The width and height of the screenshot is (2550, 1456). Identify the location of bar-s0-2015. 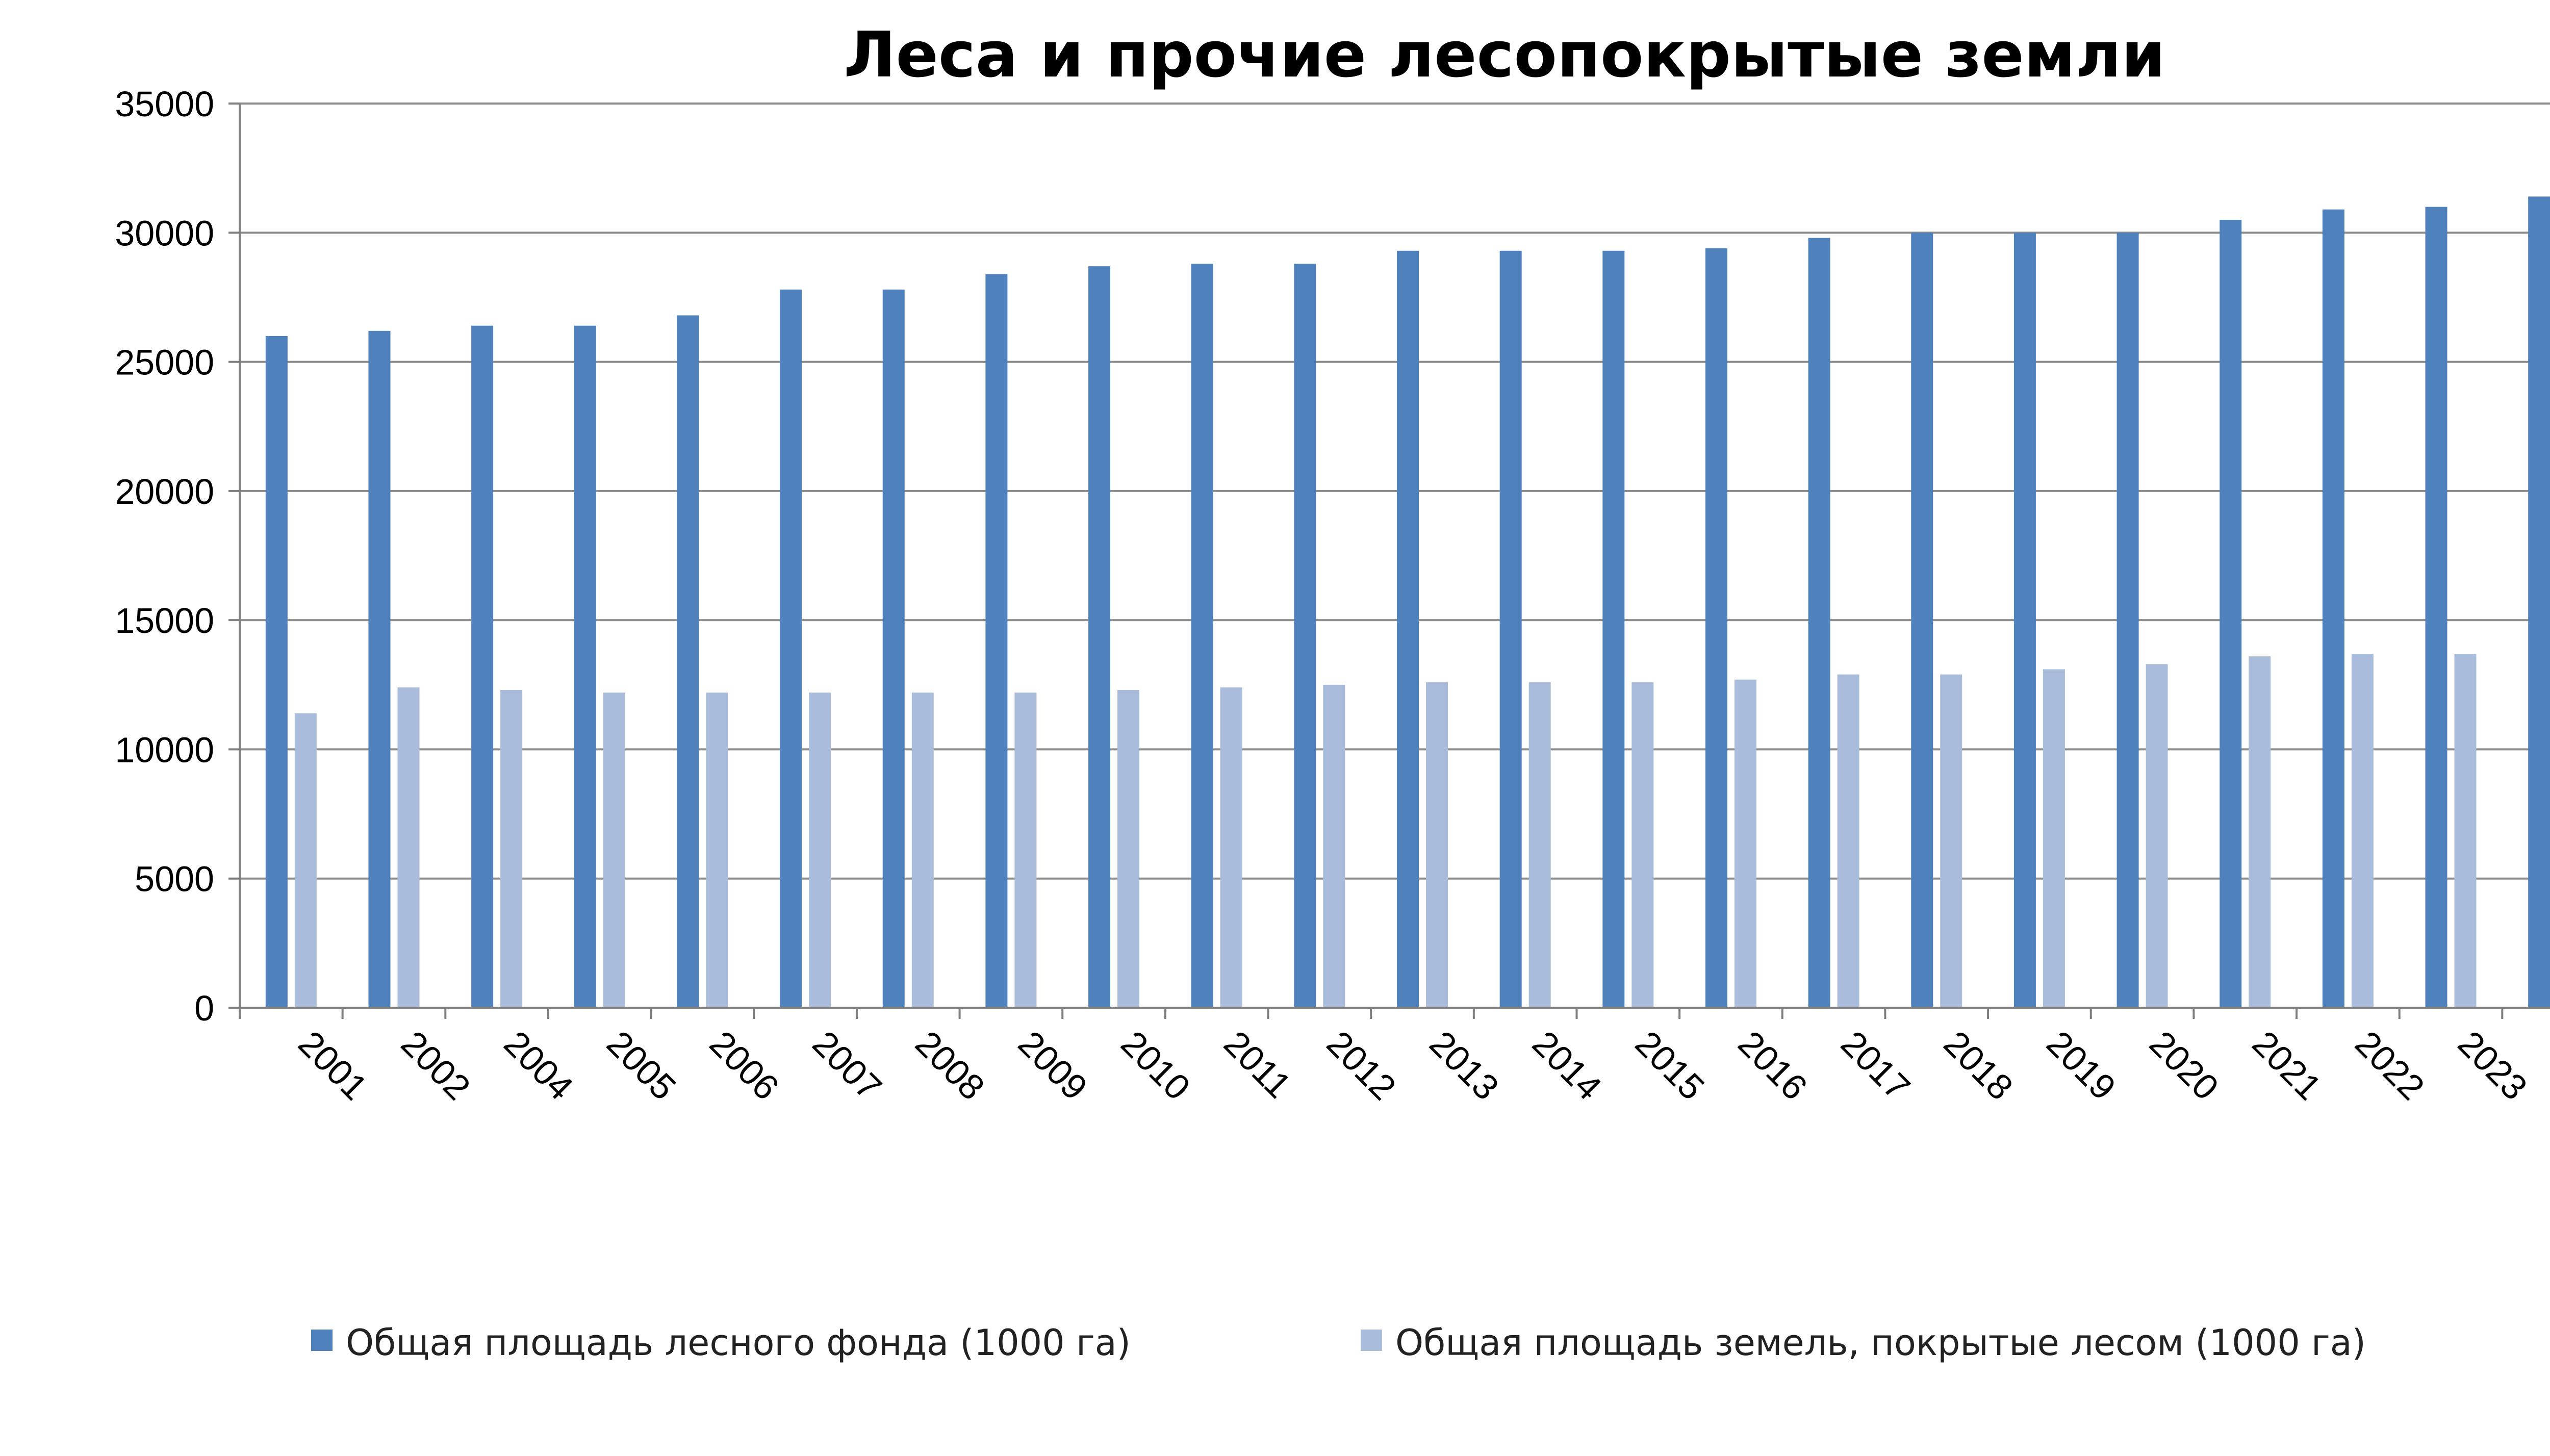
(1613, 629).